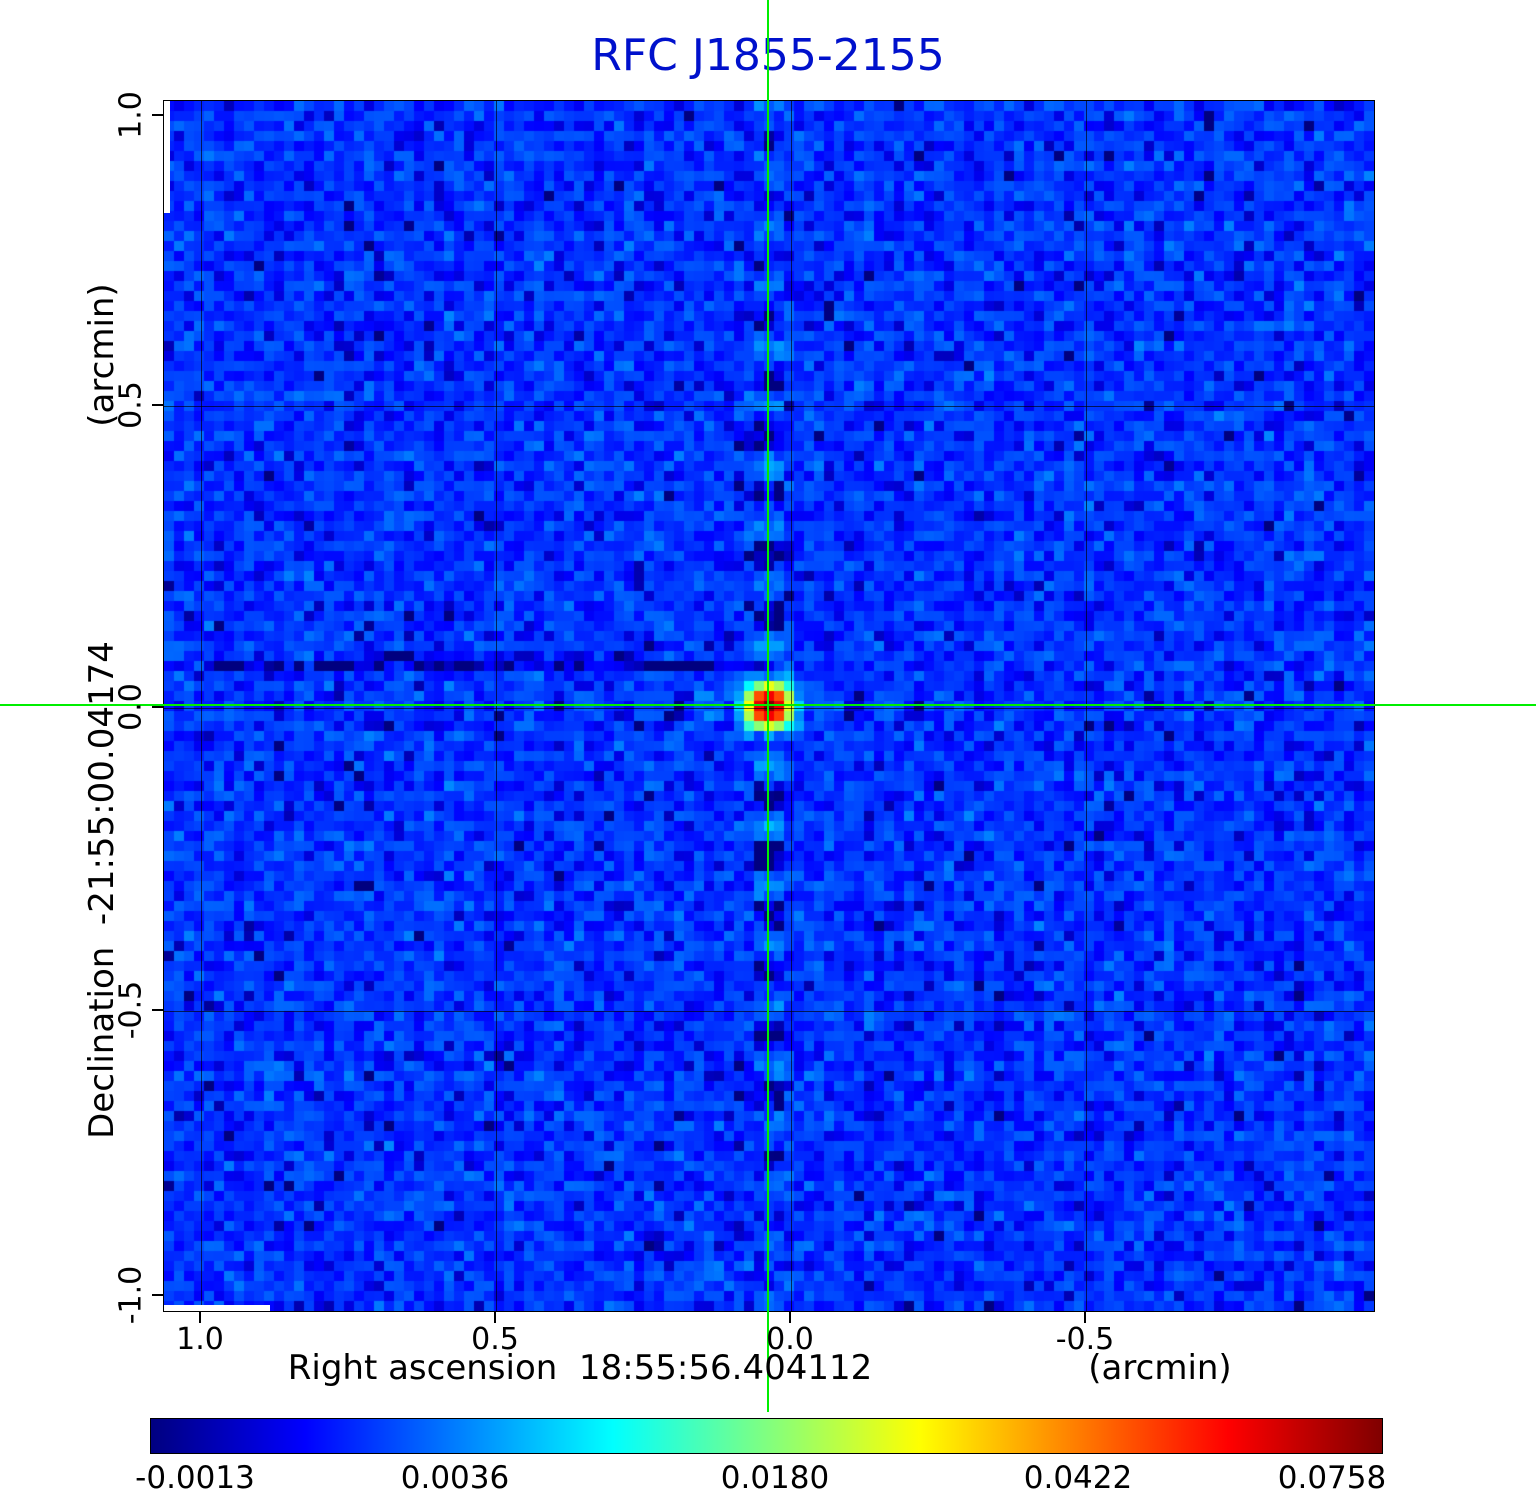 The width and height of the screenshot is (1536, 1511). I want to click on artifact-bottom-left, so click(217, 1308).